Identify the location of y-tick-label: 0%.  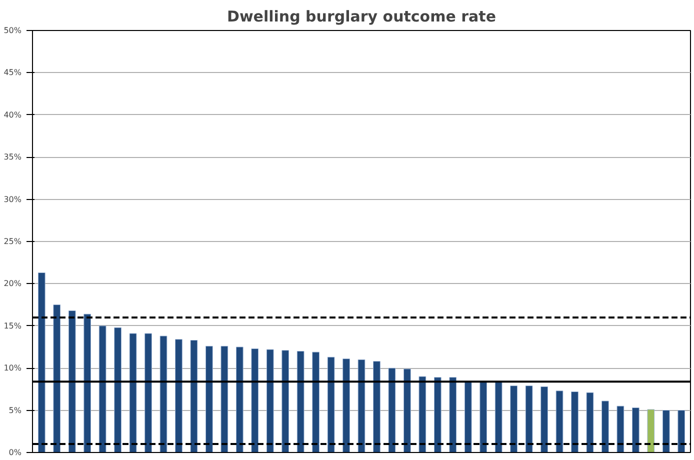
(15, 452).